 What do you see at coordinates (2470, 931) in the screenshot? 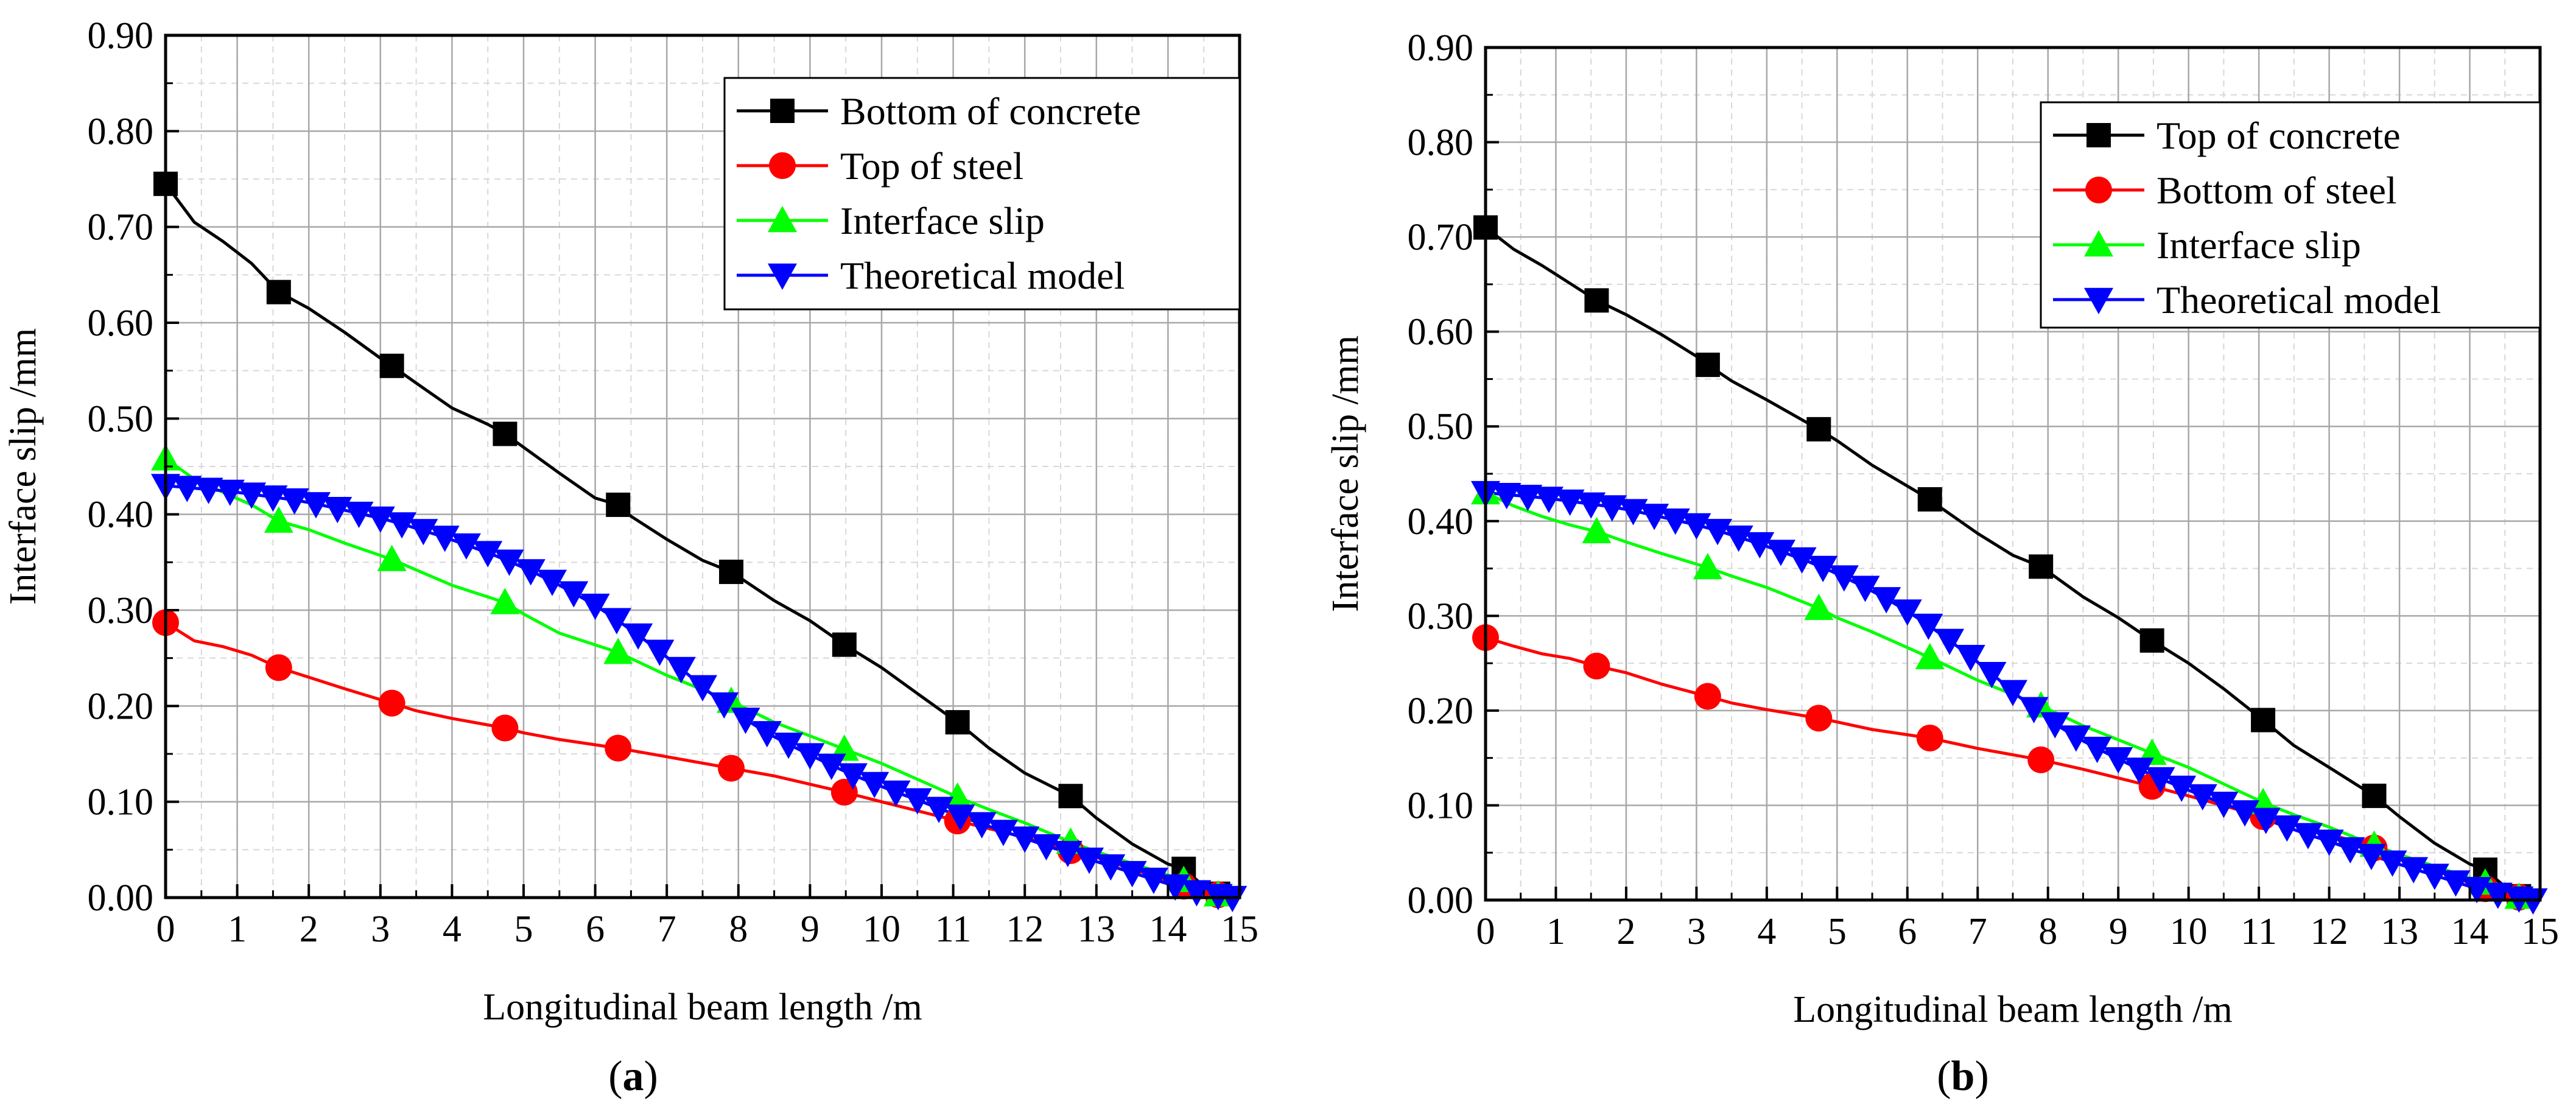
I see `x-tick-label: 14` at bounding box center [2470, 931].